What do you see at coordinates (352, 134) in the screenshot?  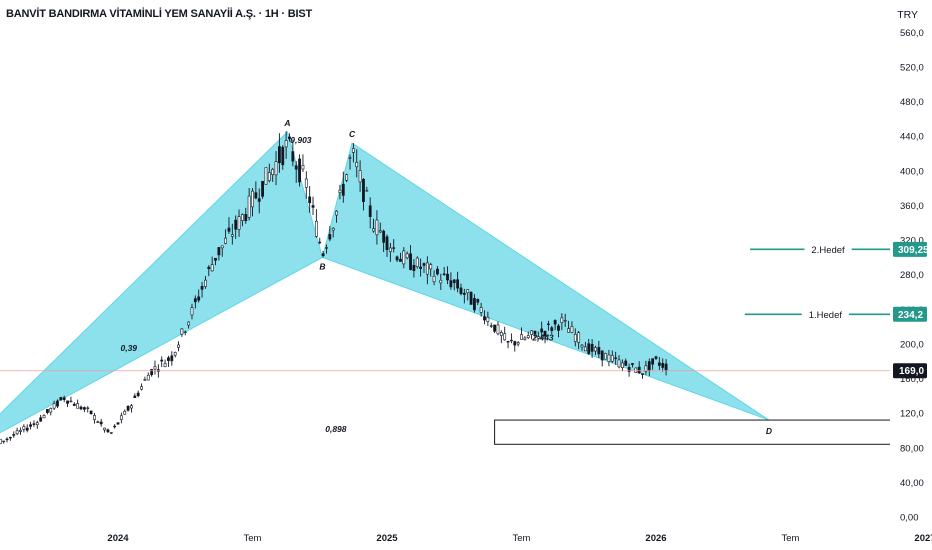 I see `pattern-point-c: C` at bounding box center [352, 134].